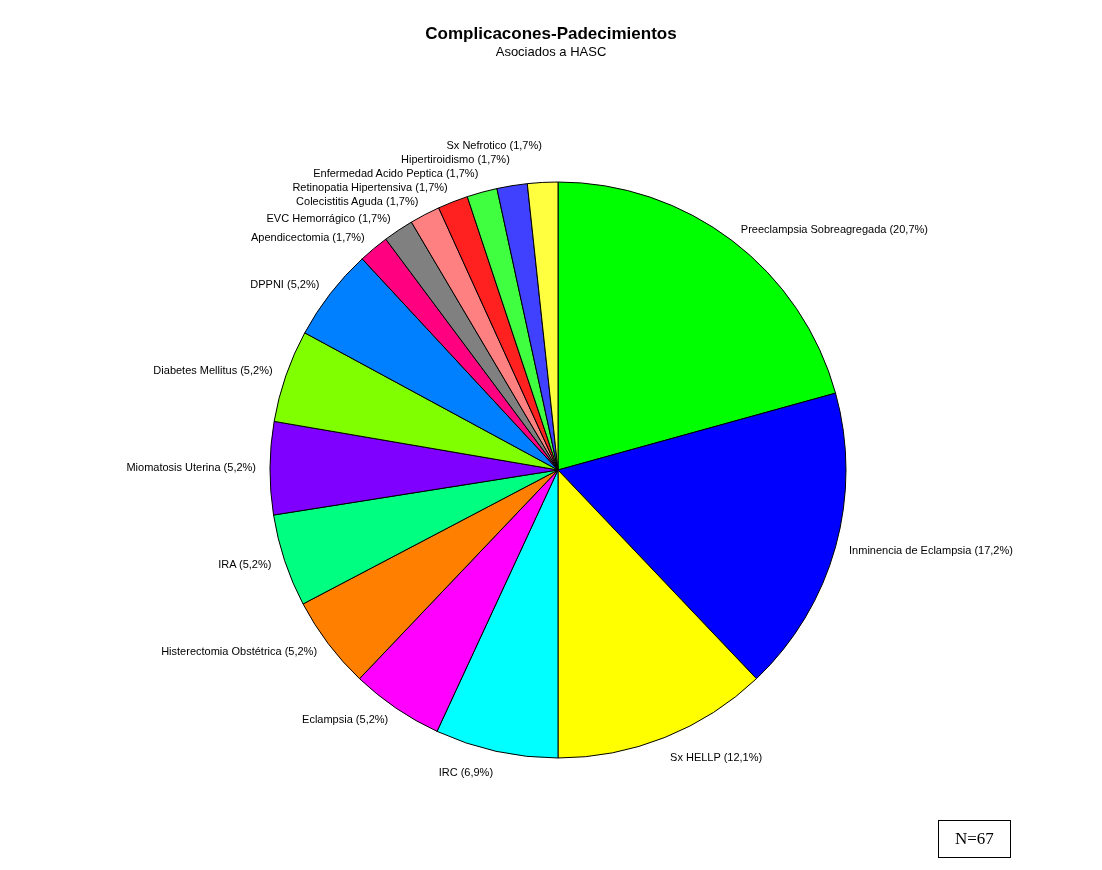 The width and height of the screenshot is (1102, 870). I want to click on slice-label: Histerectomia Obstétrica (5,2%), so click(239, 651).